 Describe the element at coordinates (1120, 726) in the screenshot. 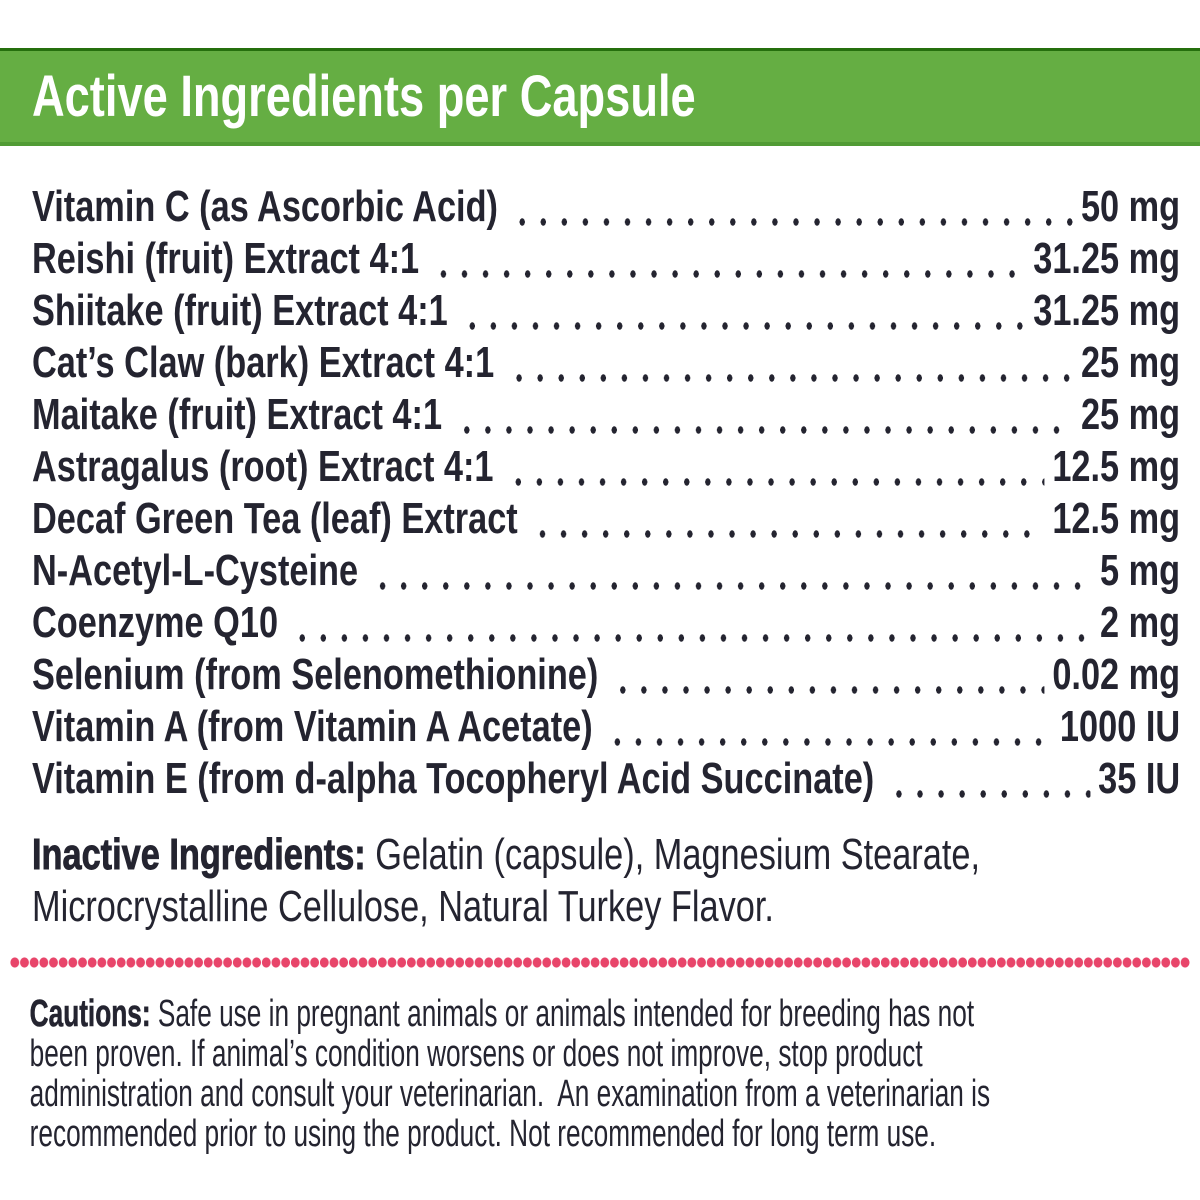

I see `ingredient-amount: 1000 IU` at that location.